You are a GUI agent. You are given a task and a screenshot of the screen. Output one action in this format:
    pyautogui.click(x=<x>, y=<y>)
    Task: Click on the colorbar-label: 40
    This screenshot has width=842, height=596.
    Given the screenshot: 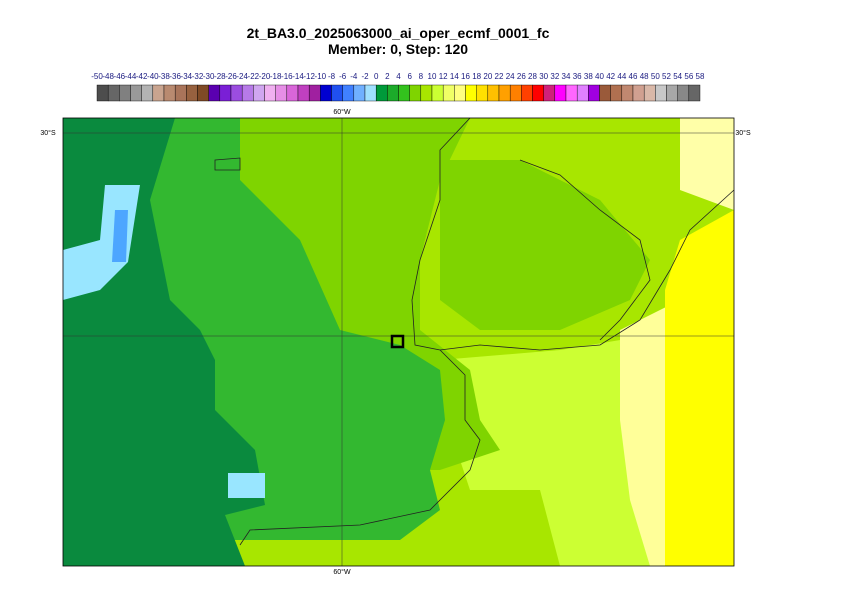 What is the action you would take?
    pyautogui.click(x=599, y=76)
    